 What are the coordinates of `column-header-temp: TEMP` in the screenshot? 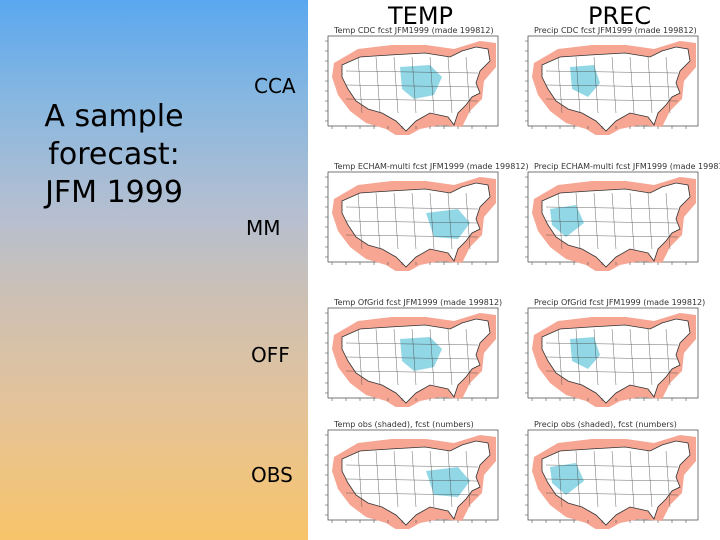 It's located at (421, 16).